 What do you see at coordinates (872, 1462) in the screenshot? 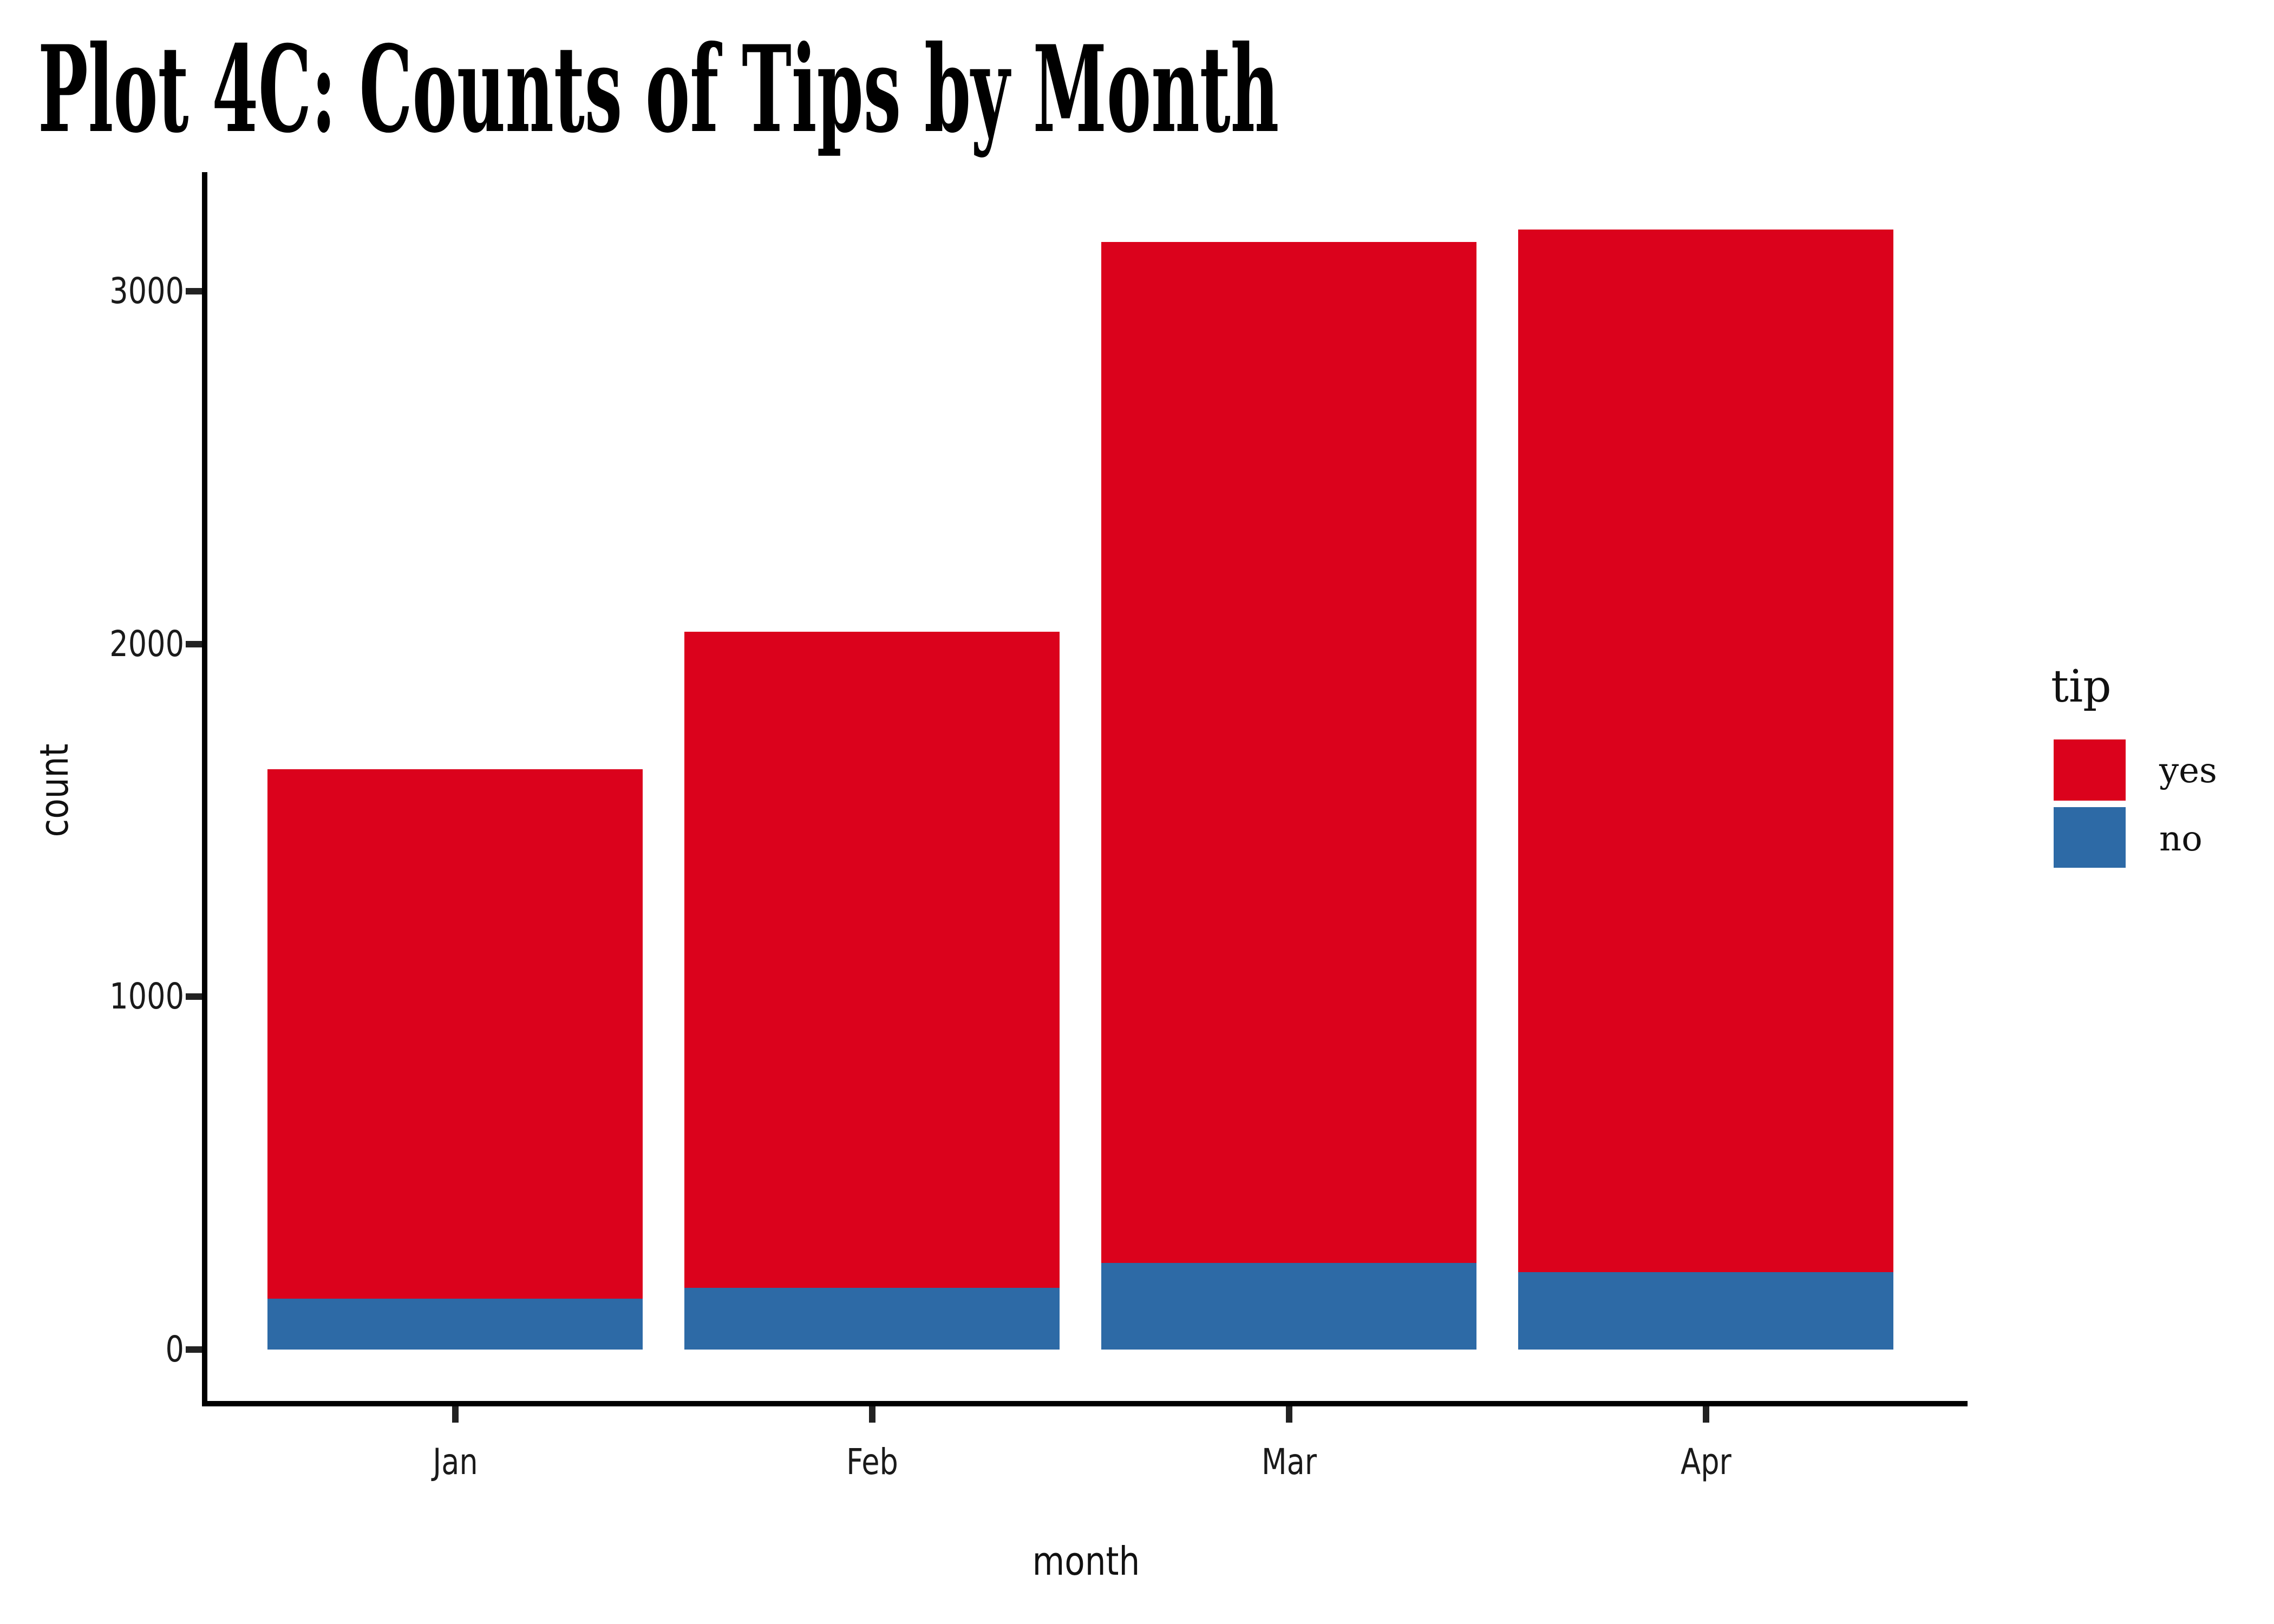
I see `x-tick-label: Feb` at bounding box center [872, 1462].